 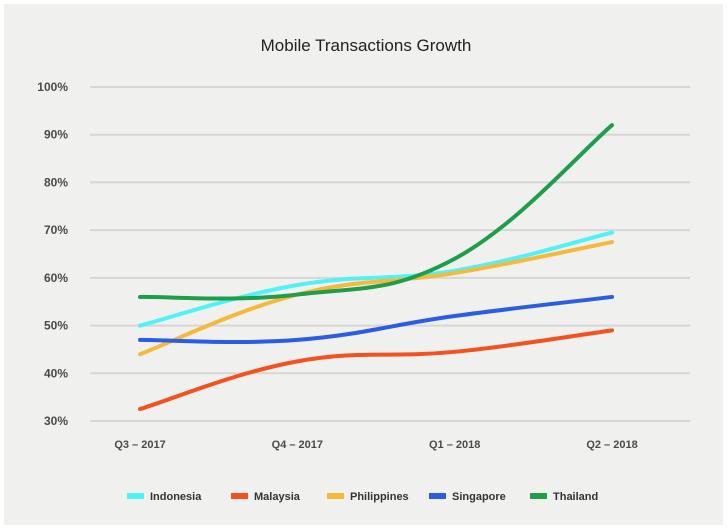 I want to click on y-tick-label: 50%, so click(x=56, y=326).